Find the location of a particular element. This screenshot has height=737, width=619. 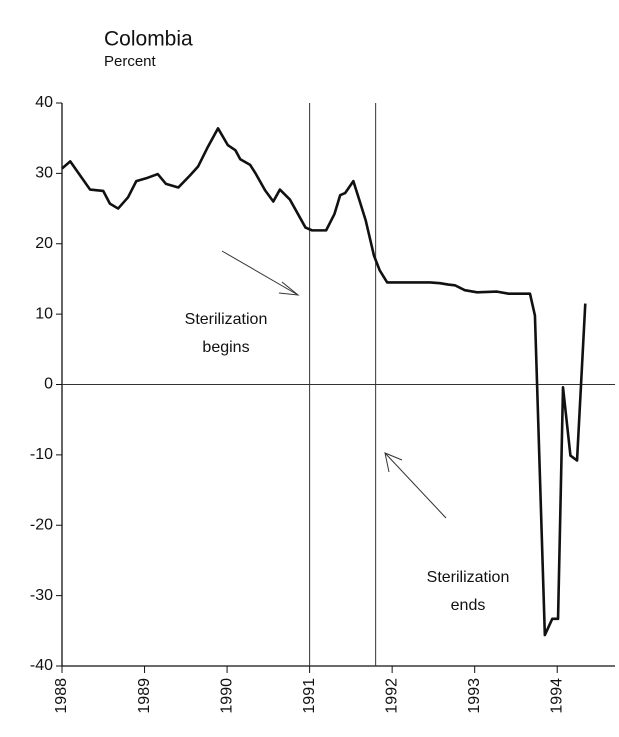

y-tick-label: -30 is located at coordinates (41, 595).